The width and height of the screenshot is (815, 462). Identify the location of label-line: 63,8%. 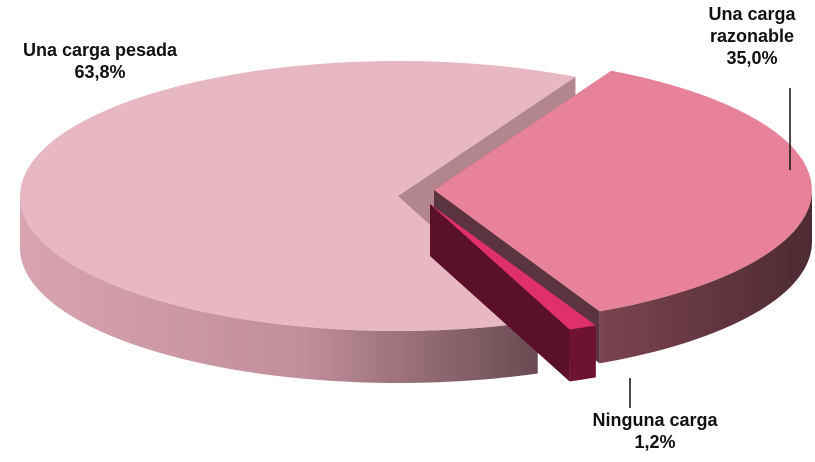
(99, 72).